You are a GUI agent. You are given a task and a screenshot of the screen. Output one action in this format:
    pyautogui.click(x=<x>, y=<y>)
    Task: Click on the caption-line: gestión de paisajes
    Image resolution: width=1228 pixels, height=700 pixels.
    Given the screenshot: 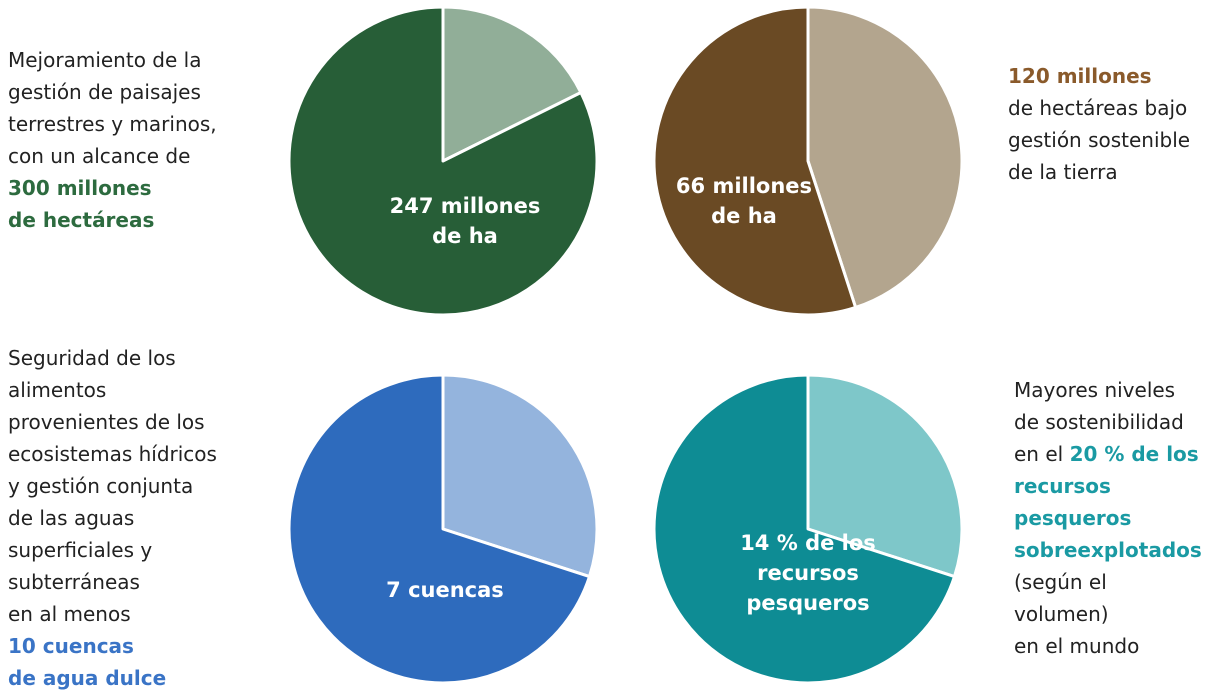 What is the action you would take?
    pyautogui.click(x=104, y=92)
    